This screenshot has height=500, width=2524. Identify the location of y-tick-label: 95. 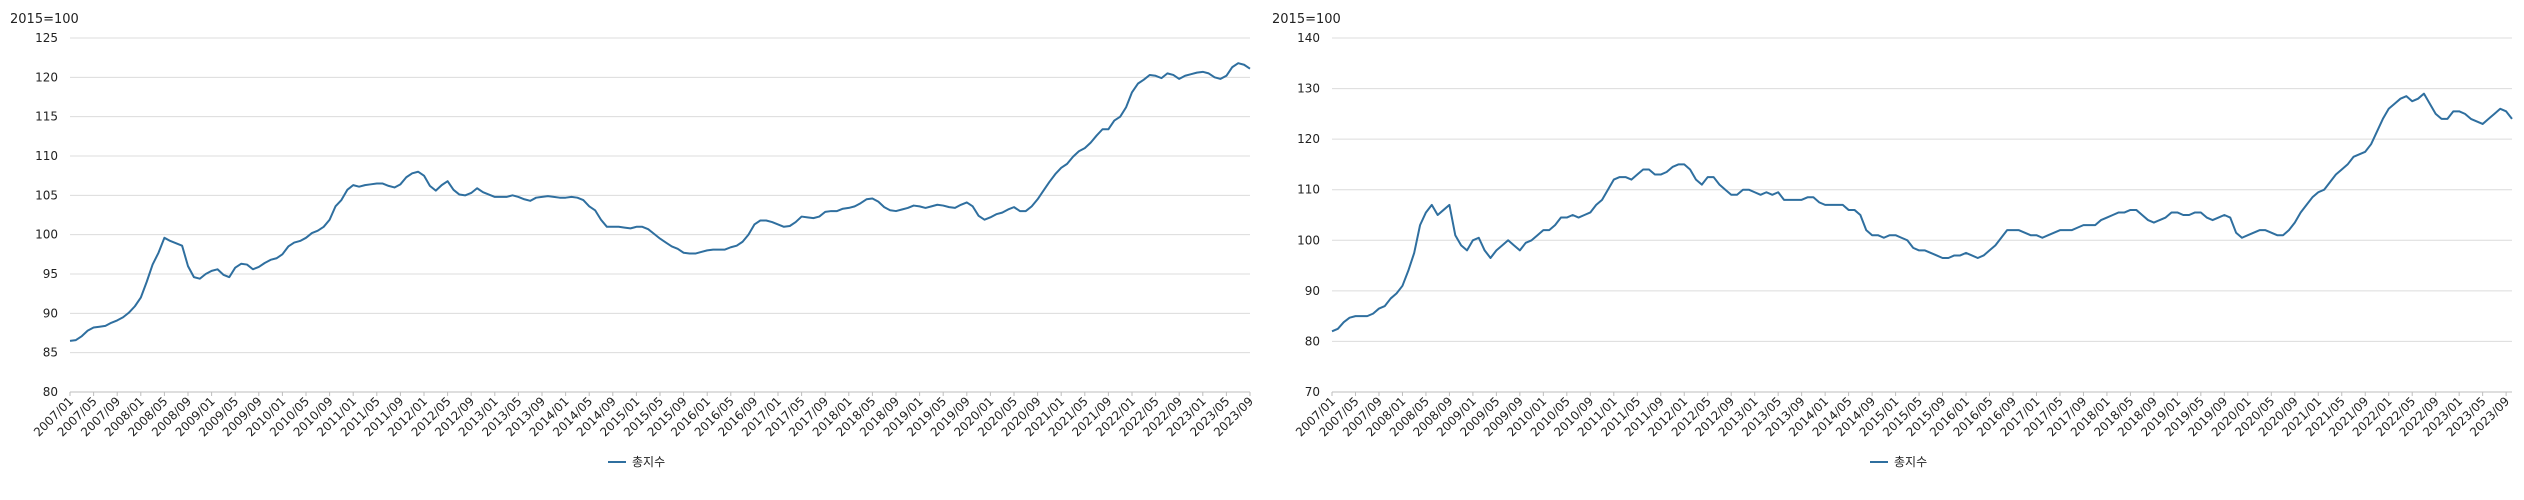
(50, 274).